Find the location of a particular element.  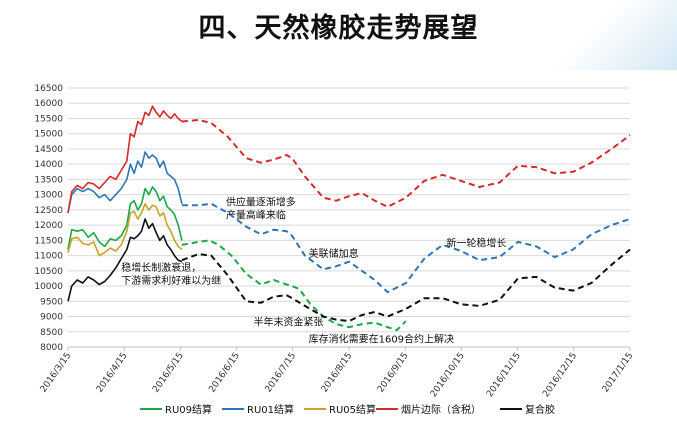

y-tick-label: 15000 is located at coordinates (48, 135).